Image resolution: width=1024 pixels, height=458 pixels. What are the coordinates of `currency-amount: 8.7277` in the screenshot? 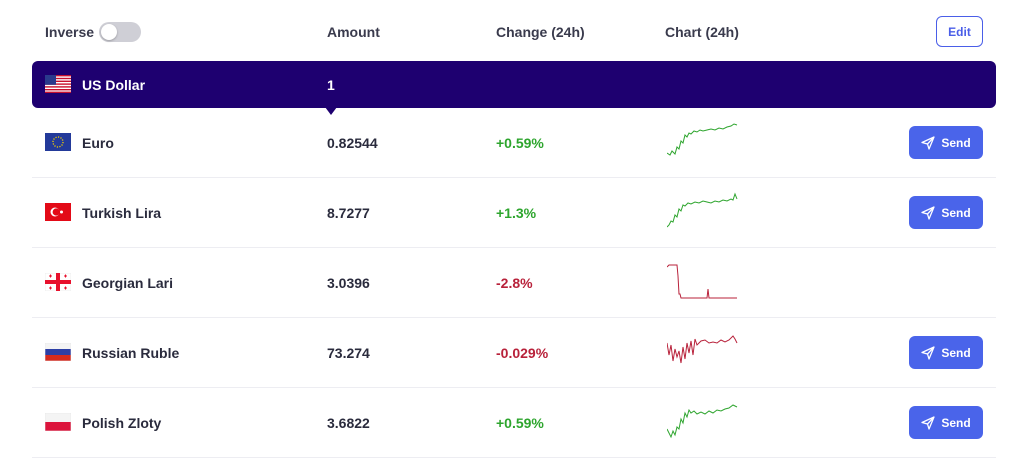 It's located at (348, 213).